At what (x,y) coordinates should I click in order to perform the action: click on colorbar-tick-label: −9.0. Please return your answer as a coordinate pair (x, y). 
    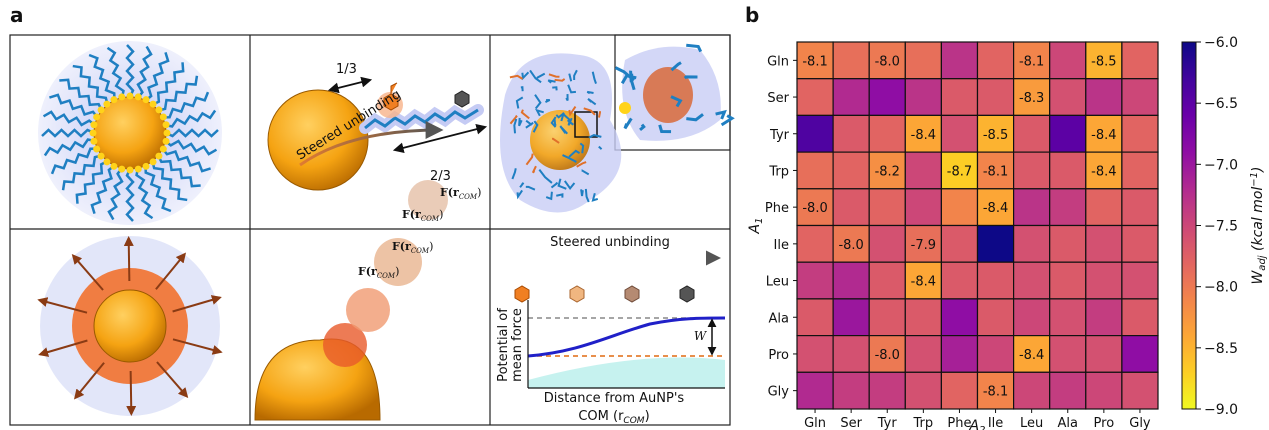
    Looking at the image, I should click on (1221, 410).